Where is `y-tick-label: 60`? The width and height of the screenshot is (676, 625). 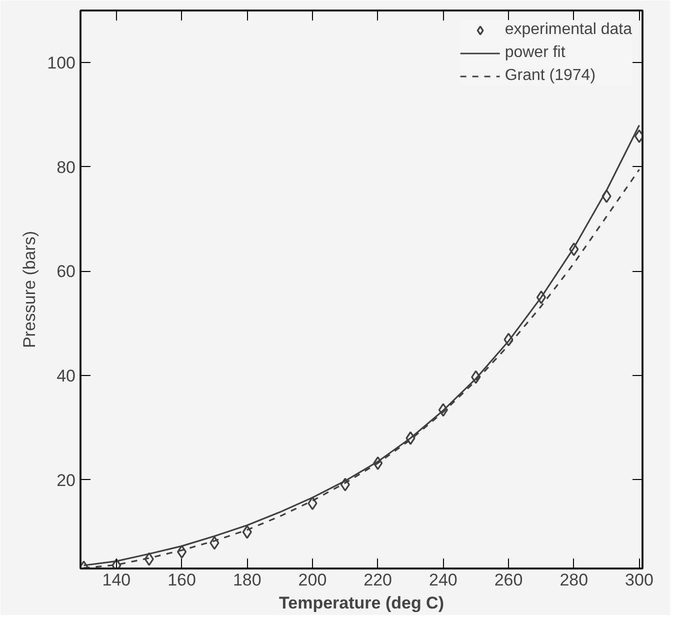
y-tick-label: 60 is located at coordinates (66, 272).